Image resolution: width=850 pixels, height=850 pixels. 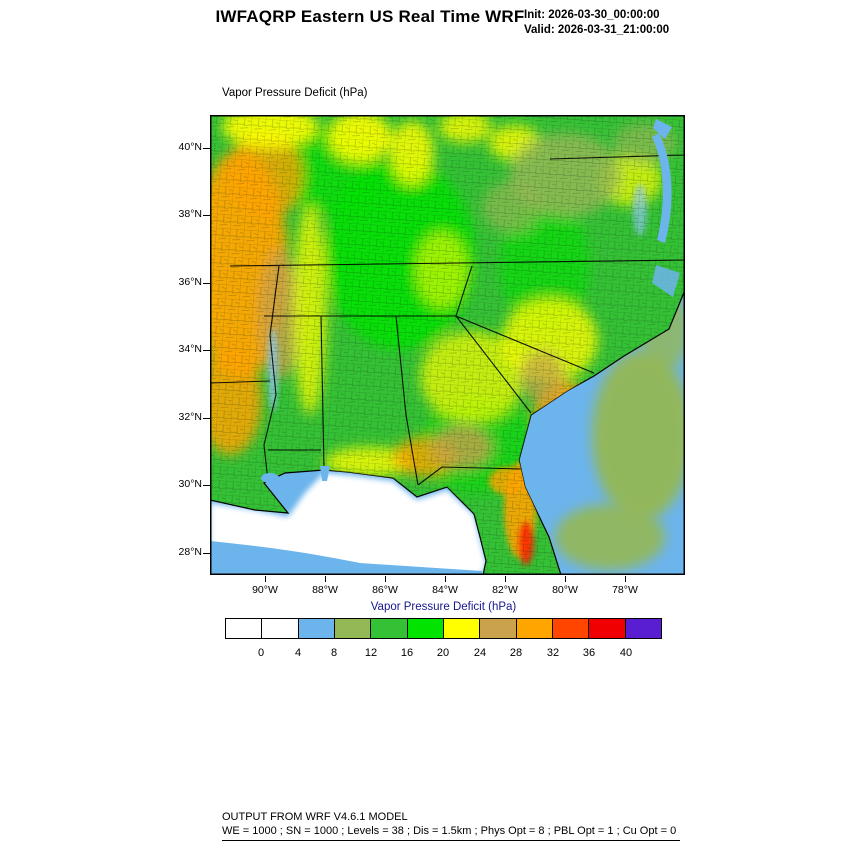 What do you see at coordinates (265, 590) in the screenshot?
I see `lon-tick-label: 90°W` at bounding box center [265, 590].